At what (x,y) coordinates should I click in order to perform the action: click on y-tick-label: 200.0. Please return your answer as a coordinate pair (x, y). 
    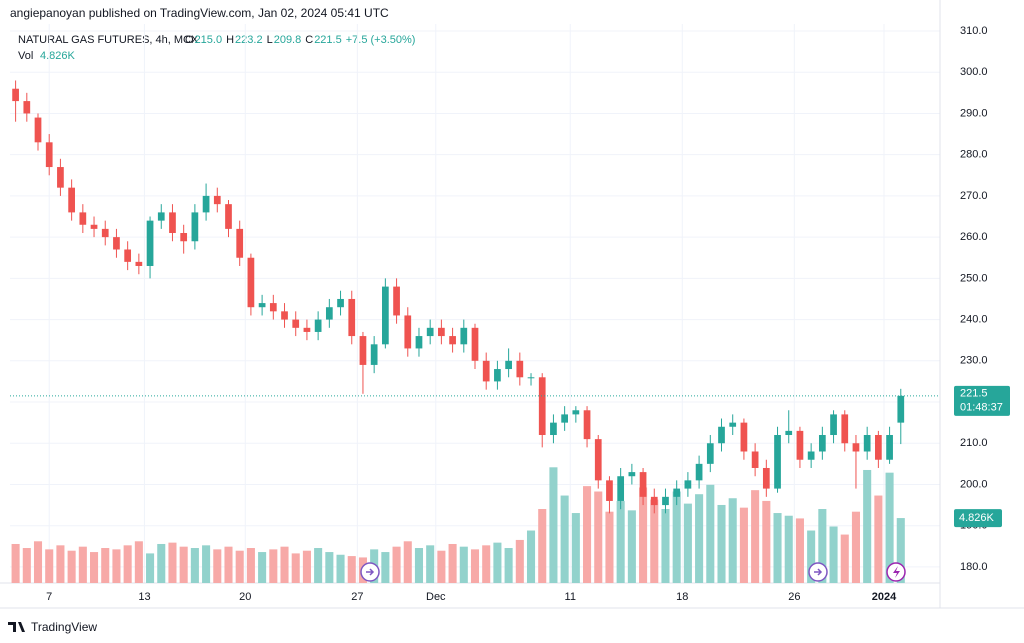
    Looking at the image, I should click on (974, 484).